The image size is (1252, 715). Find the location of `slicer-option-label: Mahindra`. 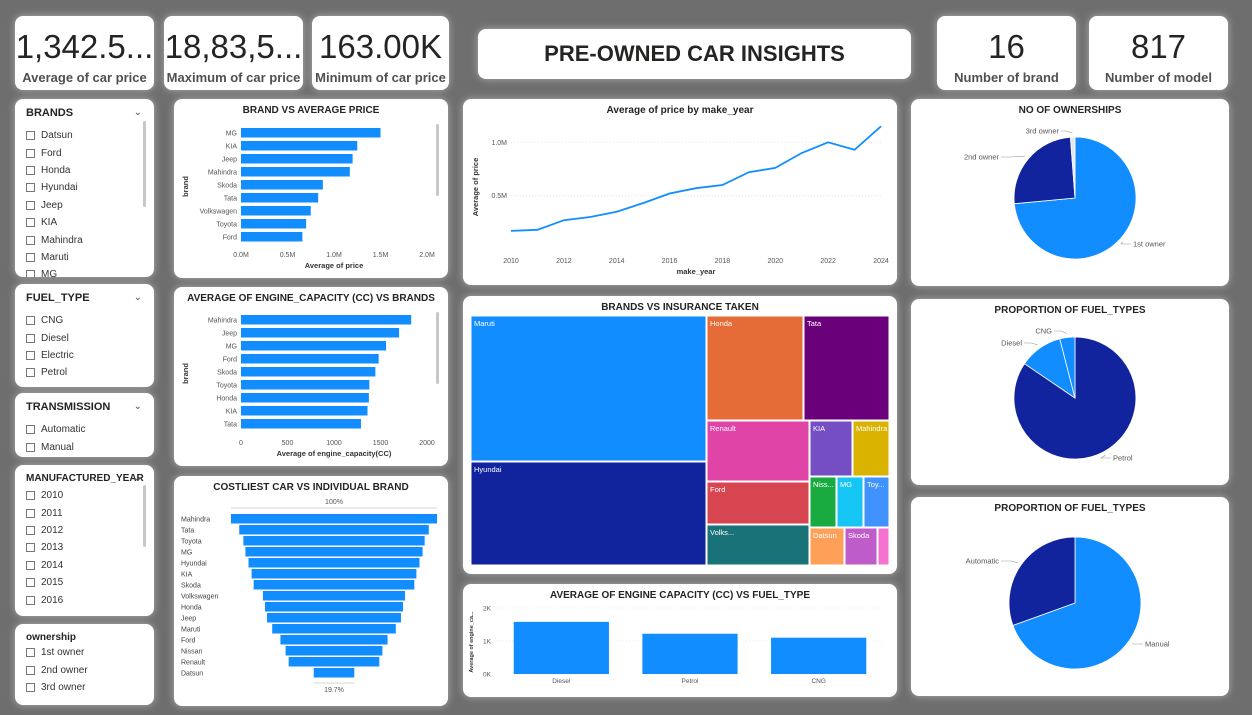

slicer-option-label: Mahindra is located at coordinates (62, 240).